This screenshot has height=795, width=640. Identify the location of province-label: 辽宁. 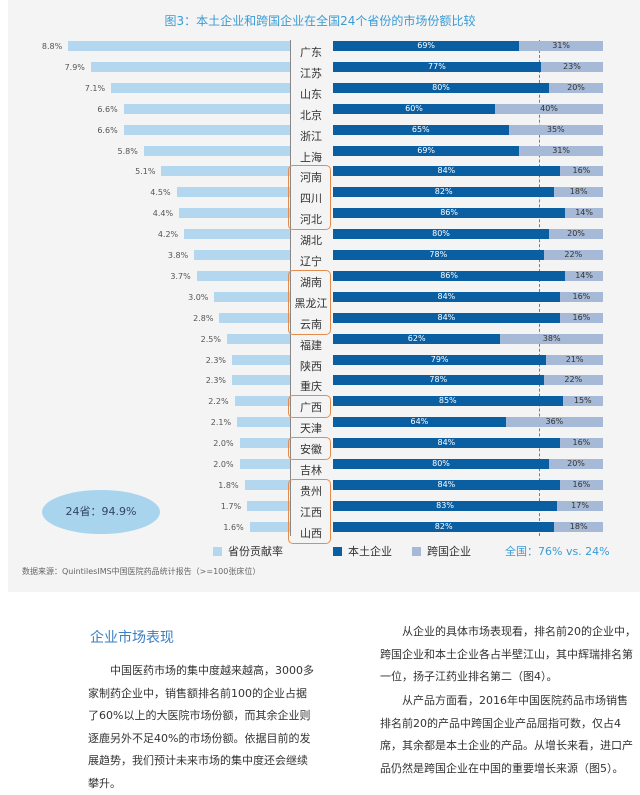
(311, 261).